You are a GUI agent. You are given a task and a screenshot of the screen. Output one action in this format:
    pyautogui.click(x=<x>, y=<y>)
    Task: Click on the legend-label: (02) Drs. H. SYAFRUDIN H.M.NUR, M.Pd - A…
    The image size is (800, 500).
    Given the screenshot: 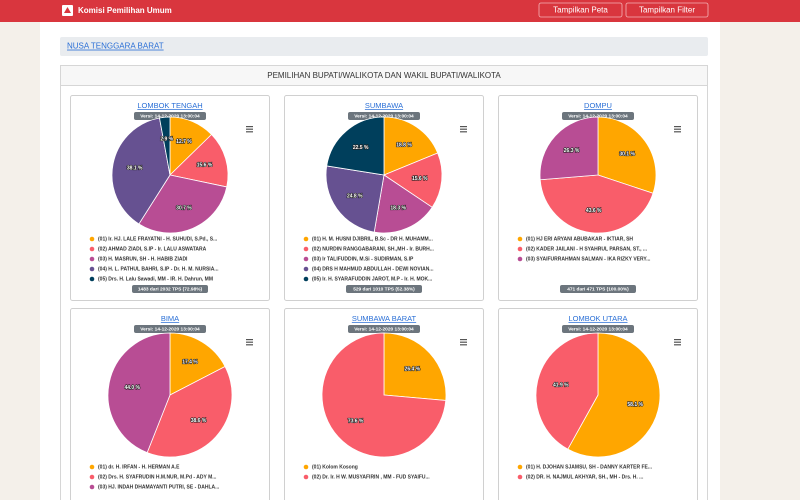 What is the action you would take?
    pyautogui.click(x=157, y=478)
    